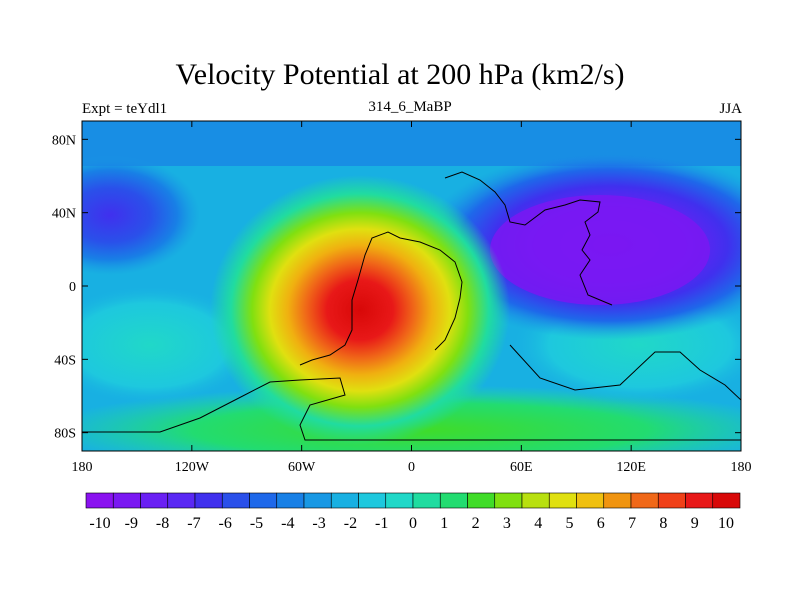 The height and width of the screenshot is (600, 800). What do you see at coordinates (141, 215) in the screenshot?
I see `field-north-pacific-low` at bounding box center [141, 215].